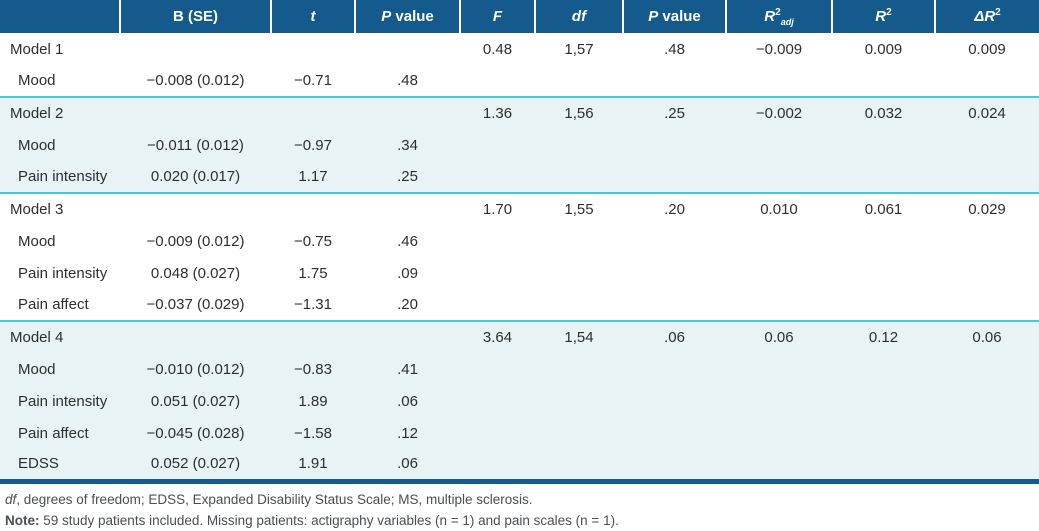  I want to click on table-cell: −0.97, so click(313, 145).